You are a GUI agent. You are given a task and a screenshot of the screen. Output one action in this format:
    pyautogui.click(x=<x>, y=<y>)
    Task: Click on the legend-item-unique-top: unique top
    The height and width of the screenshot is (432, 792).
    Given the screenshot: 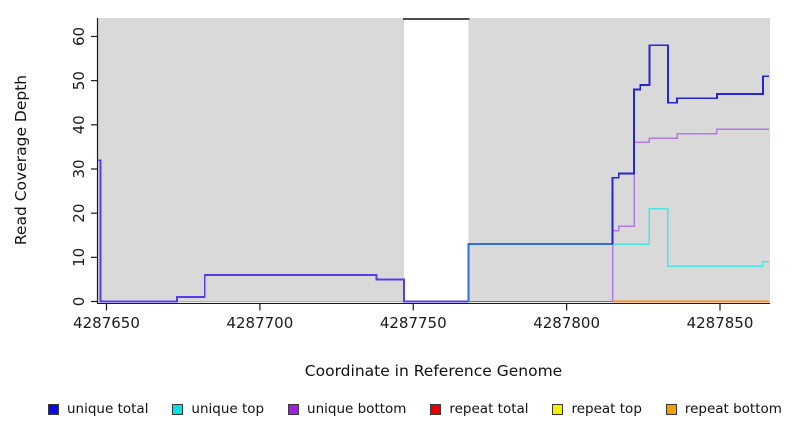 What is the action you would take?
    pyautogui.click(x=218, y=409)
    